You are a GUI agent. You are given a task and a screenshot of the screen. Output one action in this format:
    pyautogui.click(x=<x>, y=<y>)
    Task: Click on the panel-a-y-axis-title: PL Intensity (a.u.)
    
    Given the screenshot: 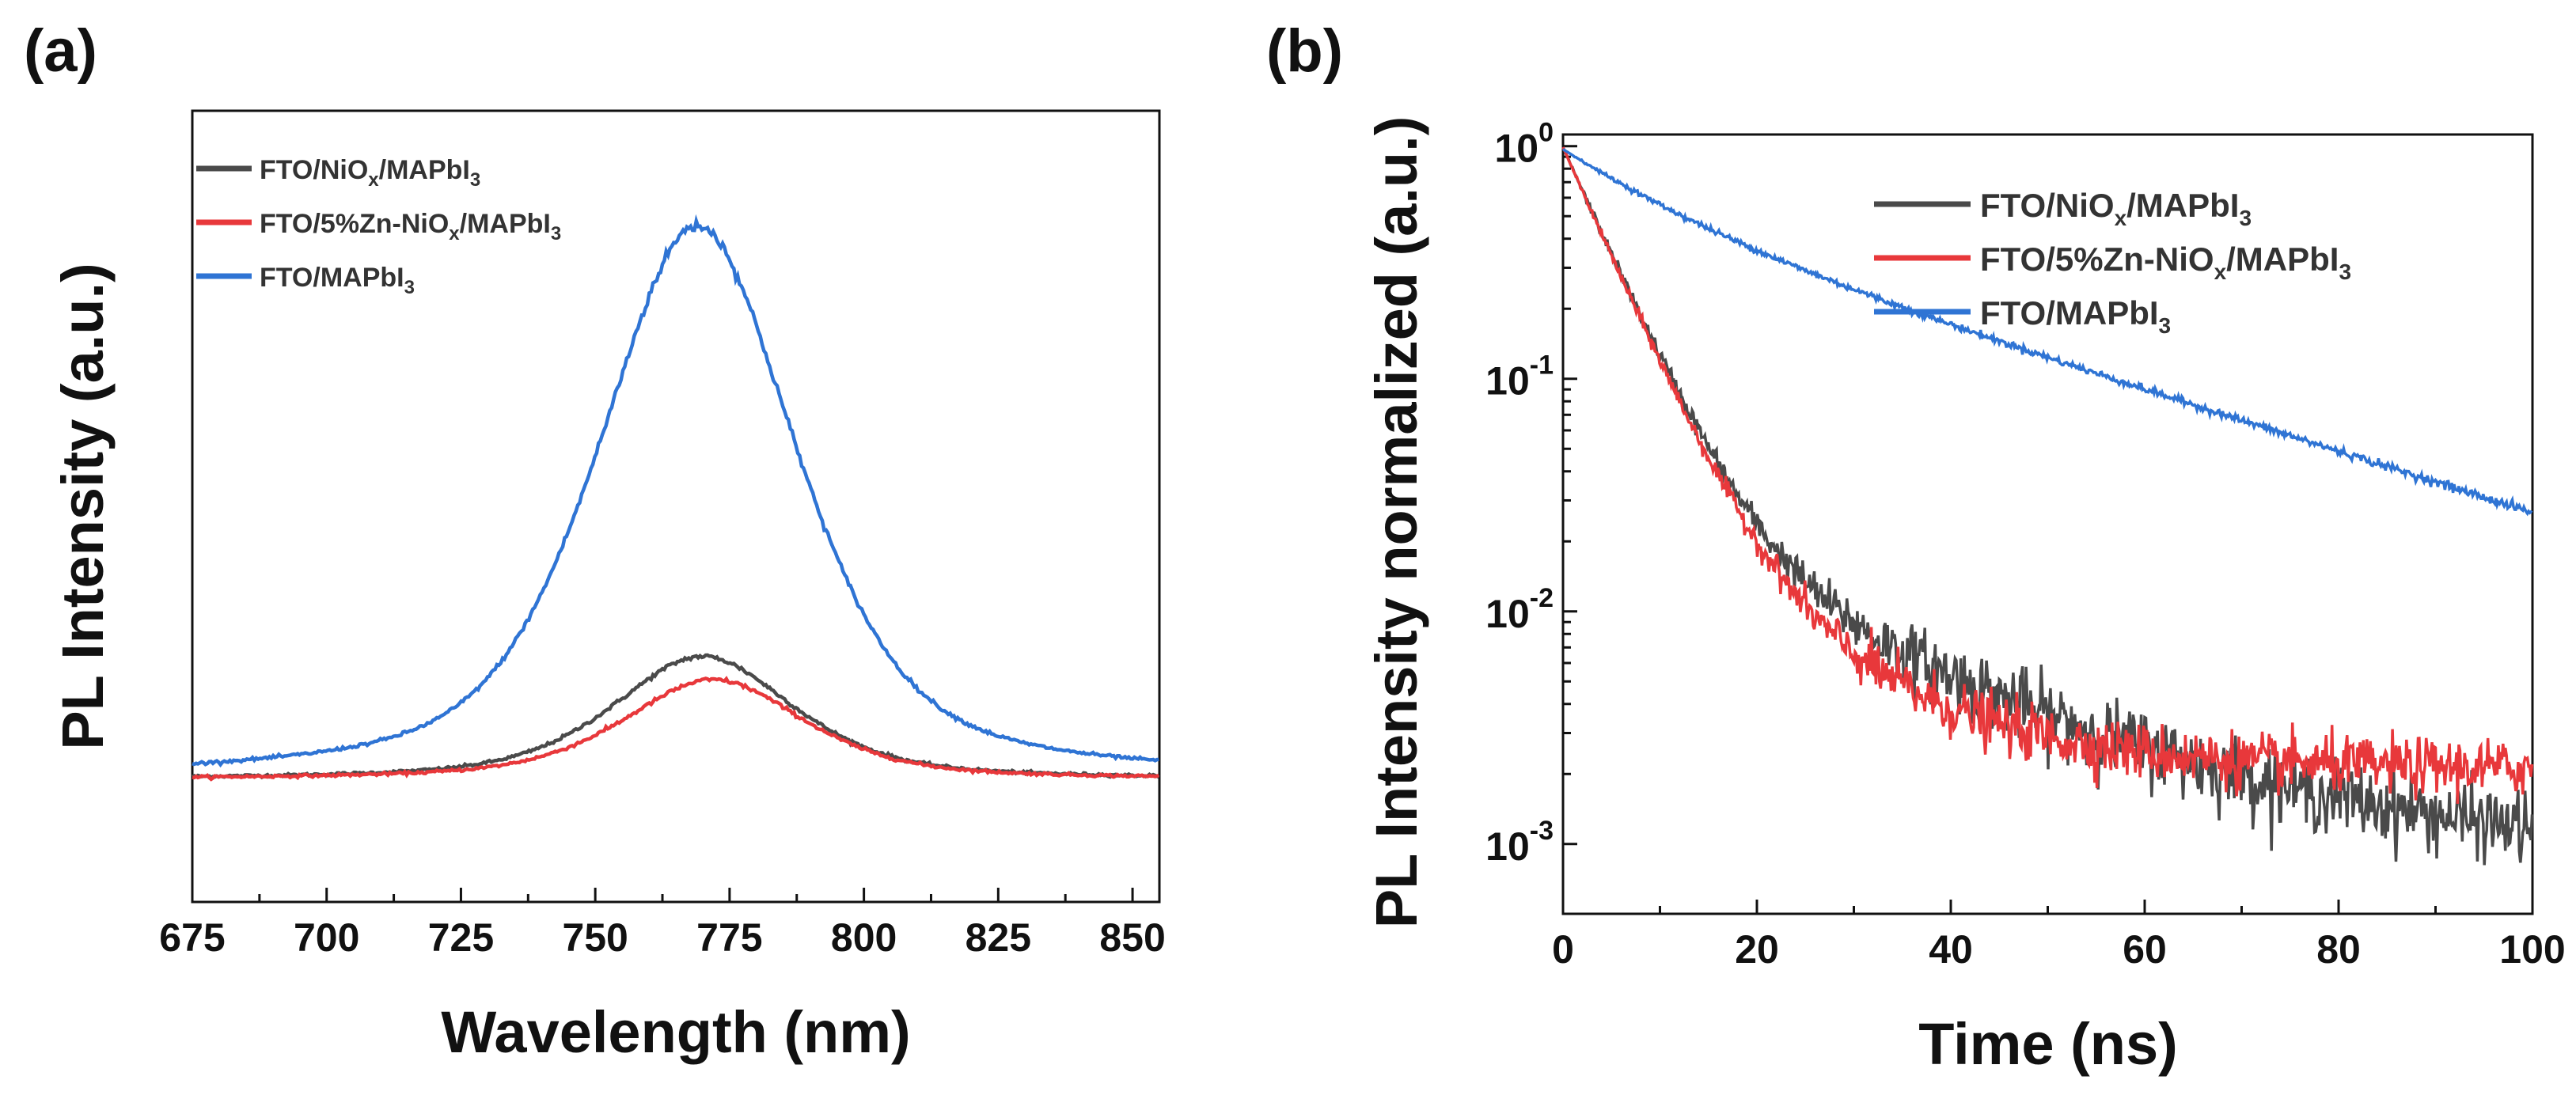 What is the action you would take?
    pyautogui.click(x=83, y=506)
    